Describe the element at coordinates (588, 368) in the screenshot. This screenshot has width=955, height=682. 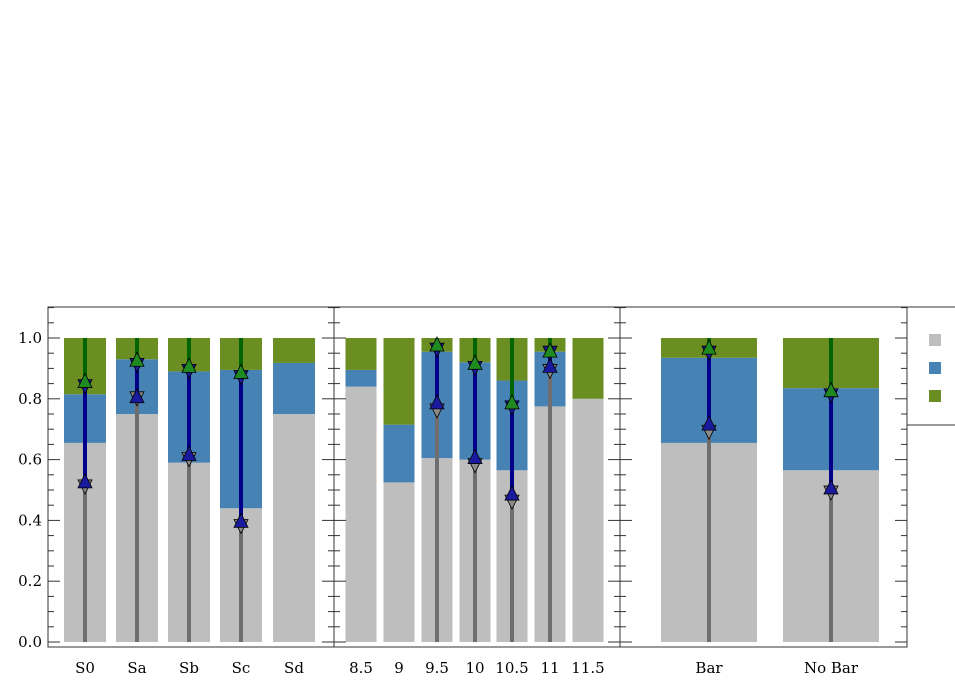
I see `bar-green-11.5` at that location.